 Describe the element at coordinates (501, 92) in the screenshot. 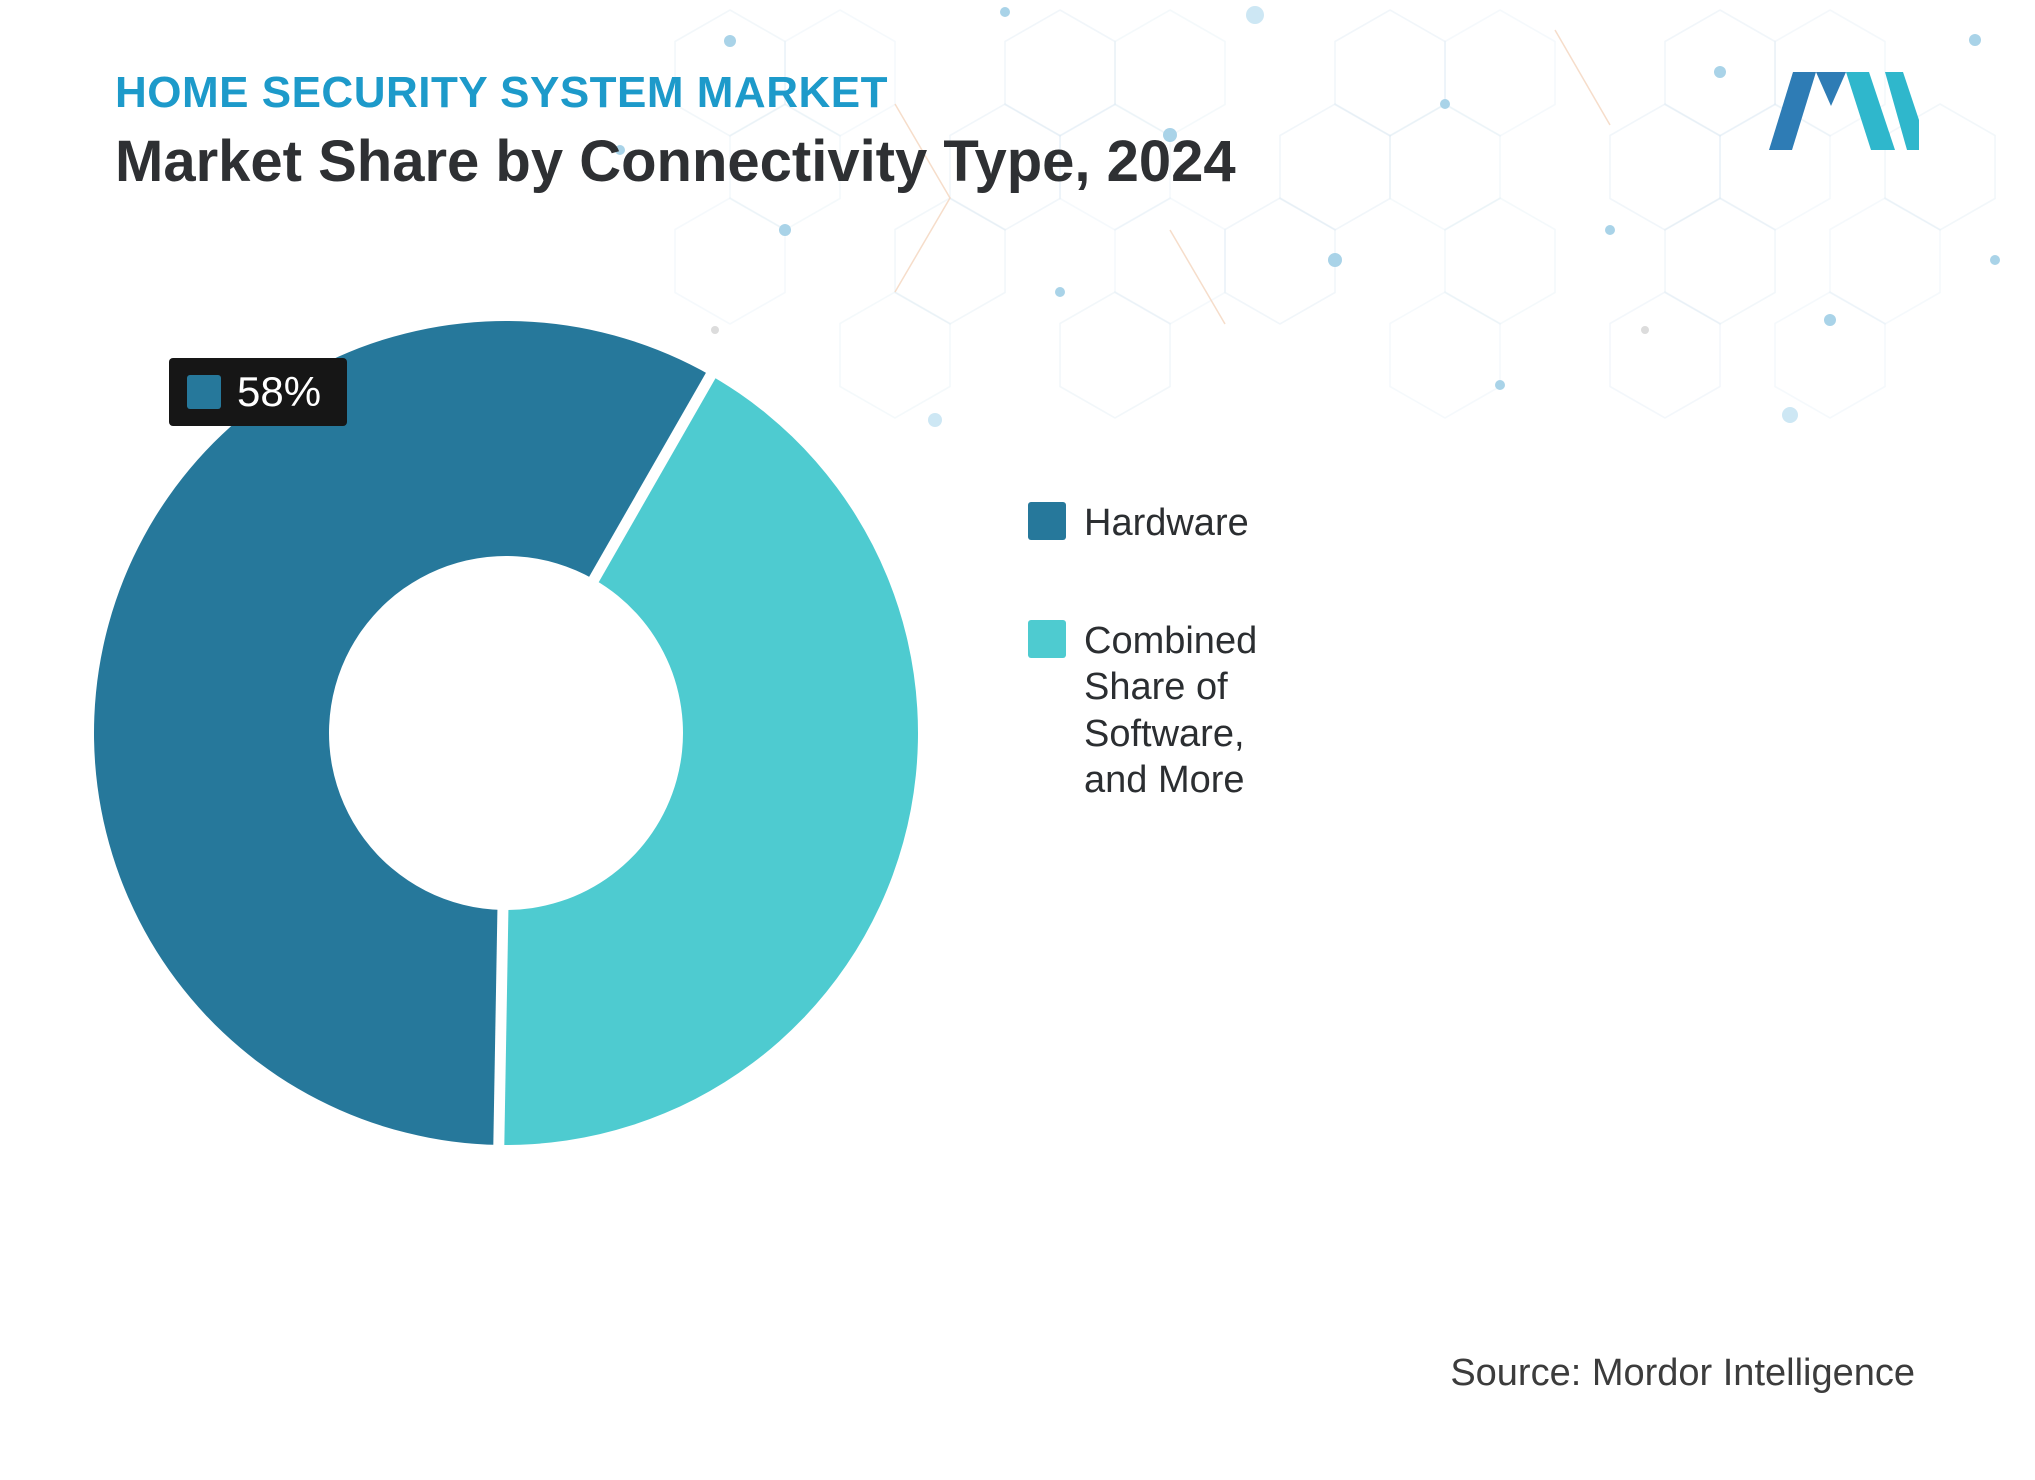

I see `report-kicker: HOME SECURITY SYSTEM MARKET` at that location.